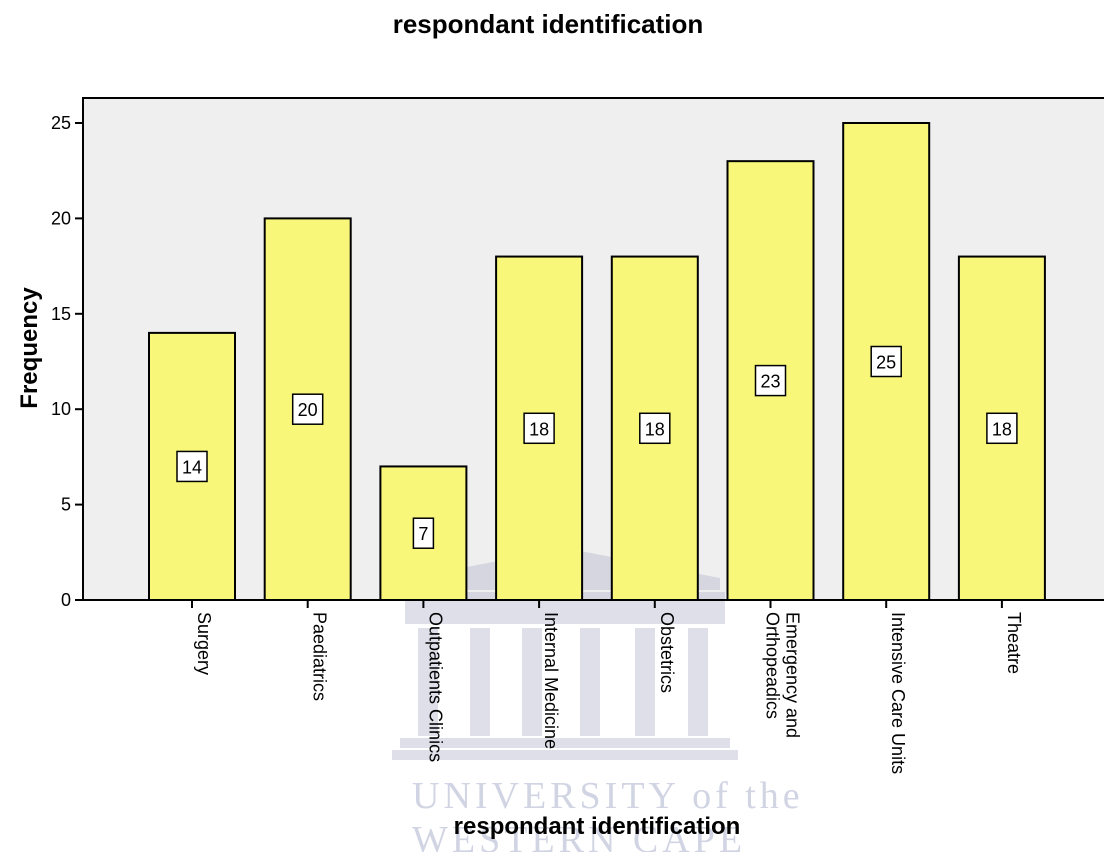 The width and height of the screenshot is (1104, 852). What do you see at coordinates (793, 675) in the screenshot?
I see `x-tick-label: Emergency and` at bounding box center [793, 675].